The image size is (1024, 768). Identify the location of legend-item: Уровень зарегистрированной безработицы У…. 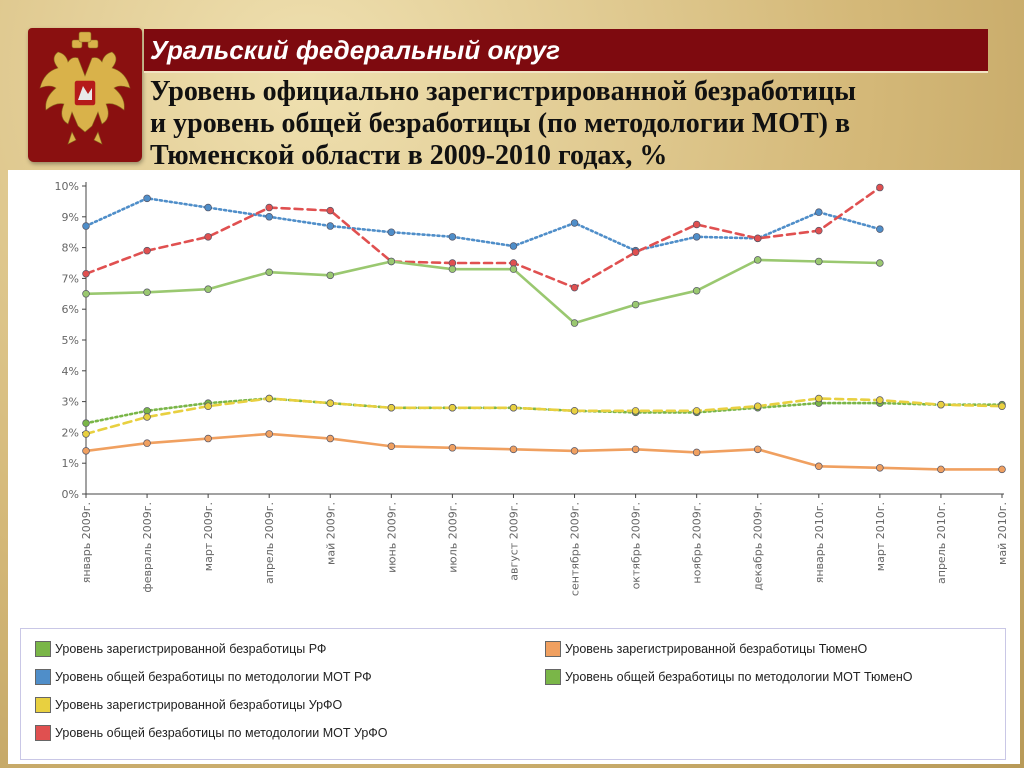
(188, 705).